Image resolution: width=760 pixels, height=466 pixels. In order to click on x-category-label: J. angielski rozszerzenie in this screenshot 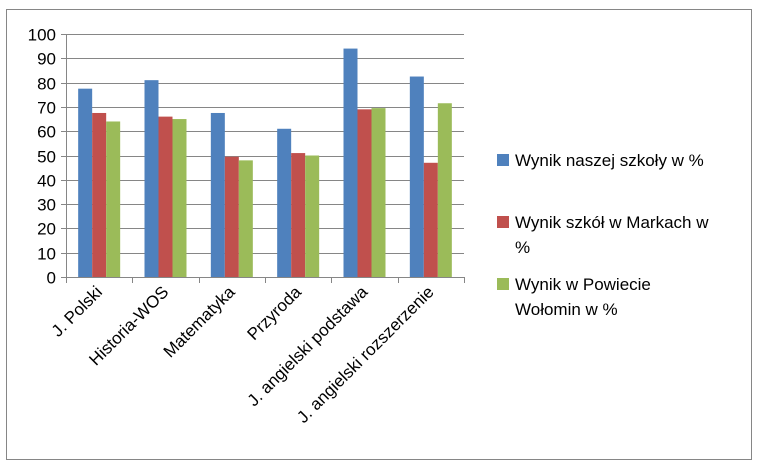, I will do `click(365, 354)`.